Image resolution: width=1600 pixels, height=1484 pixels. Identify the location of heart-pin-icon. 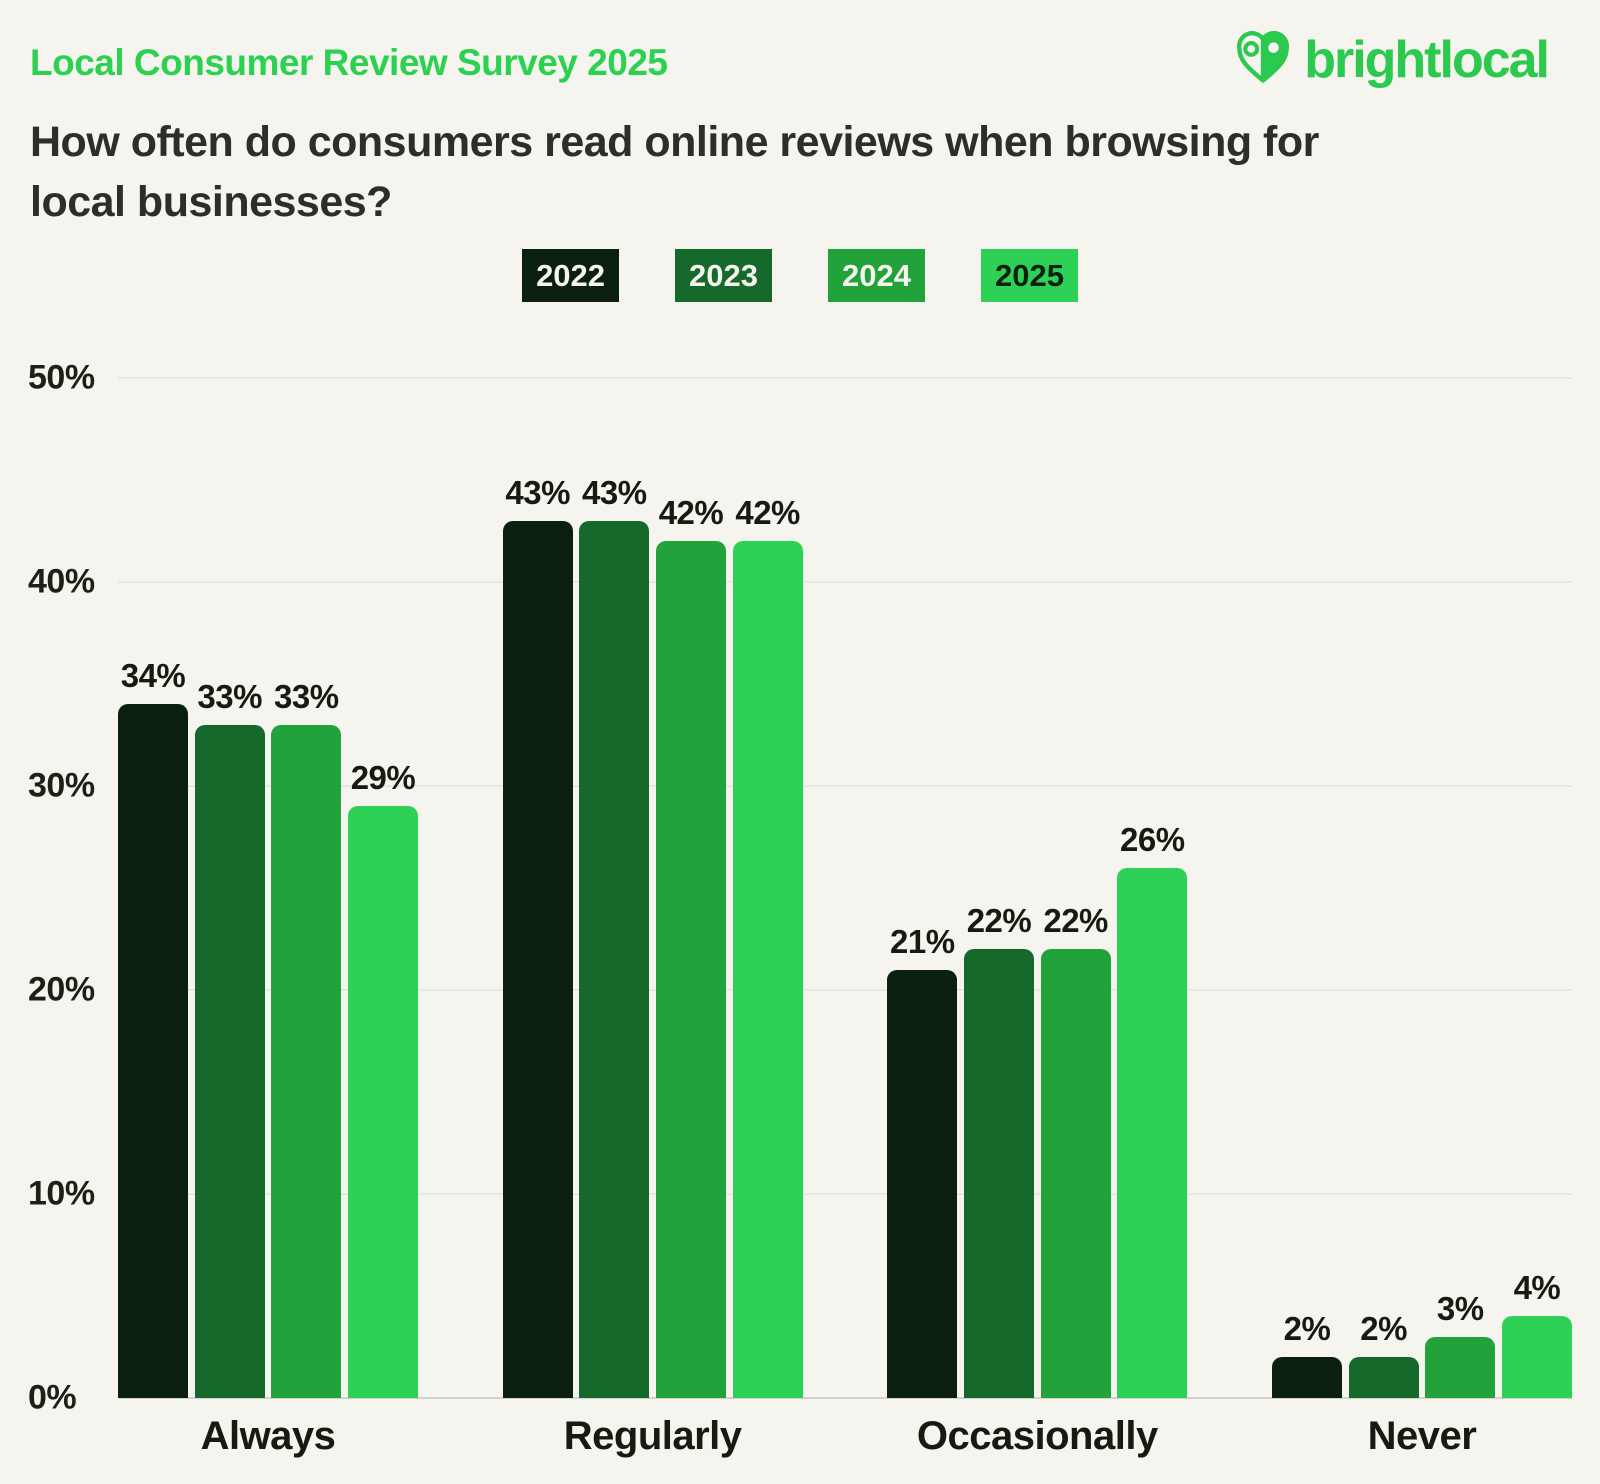
(1263, 59).